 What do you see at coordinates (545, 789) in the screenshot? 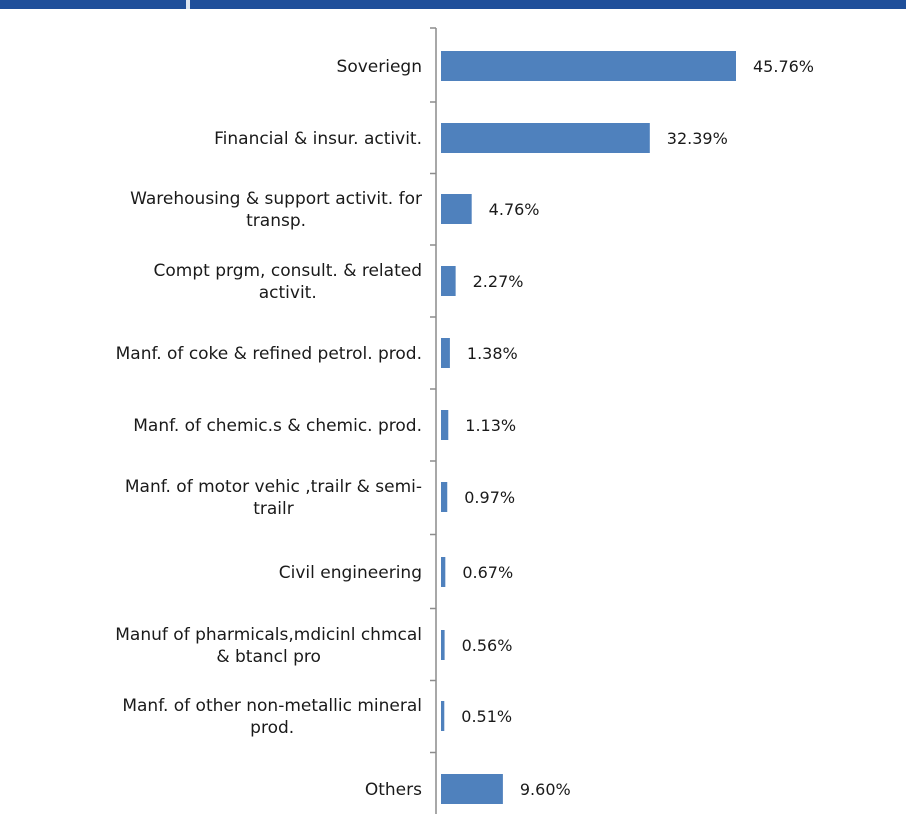
I see `data-label: 9.60%` at bounding box center [545, 789].